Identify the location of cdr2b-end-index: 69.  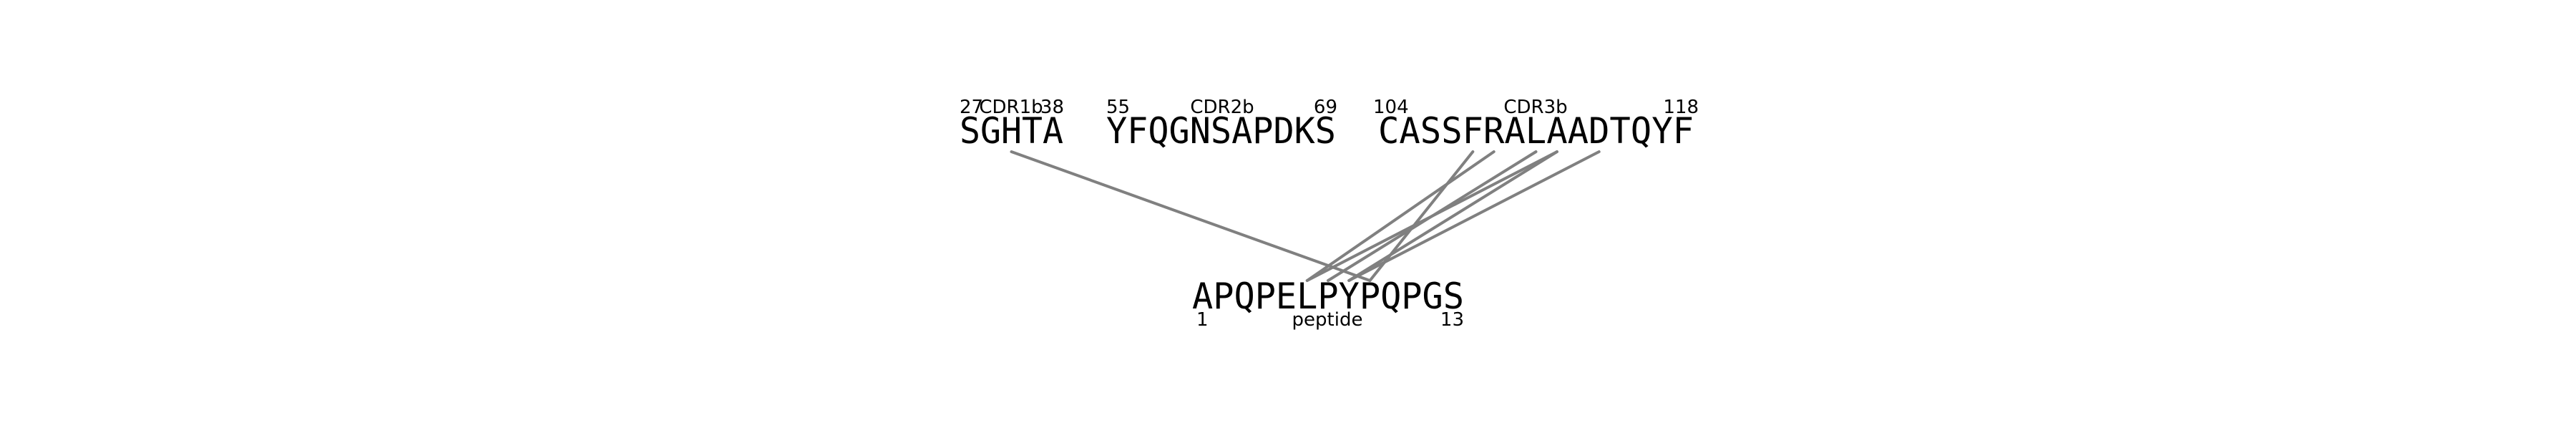
(1325, 107).